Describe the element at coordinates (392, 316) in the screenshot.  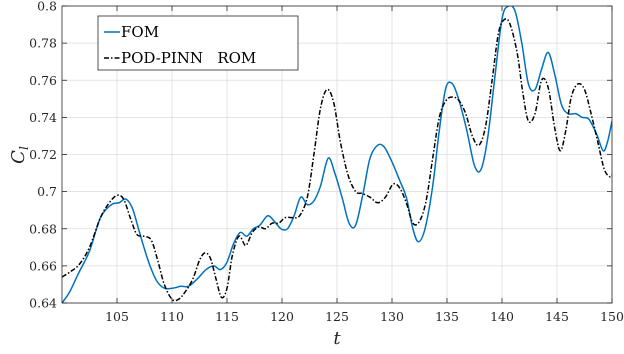
I see `x-tick-label: 130` at that location.